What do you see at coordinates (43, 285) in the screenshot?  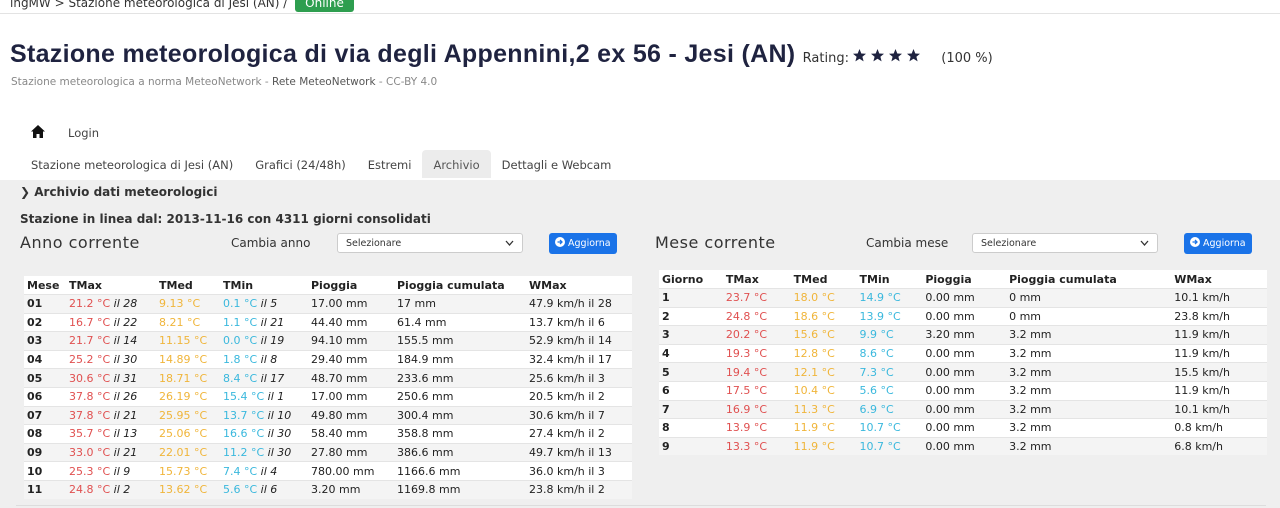 I see `column-header: Mese` at bounding box center [43, 285].